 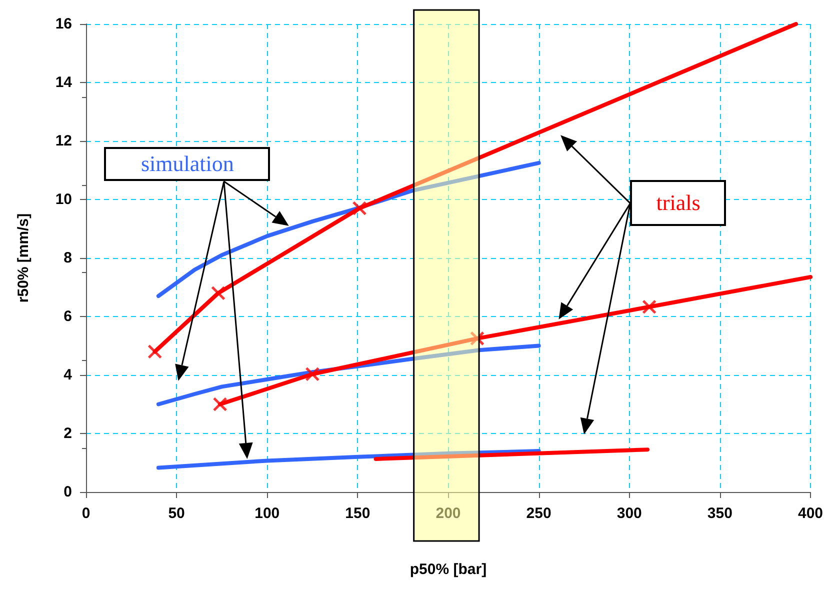 What do you see at coordinates (357, 513) in the screenshot?
I see `x-tick-label: 150` at bounding box center [357, 513].